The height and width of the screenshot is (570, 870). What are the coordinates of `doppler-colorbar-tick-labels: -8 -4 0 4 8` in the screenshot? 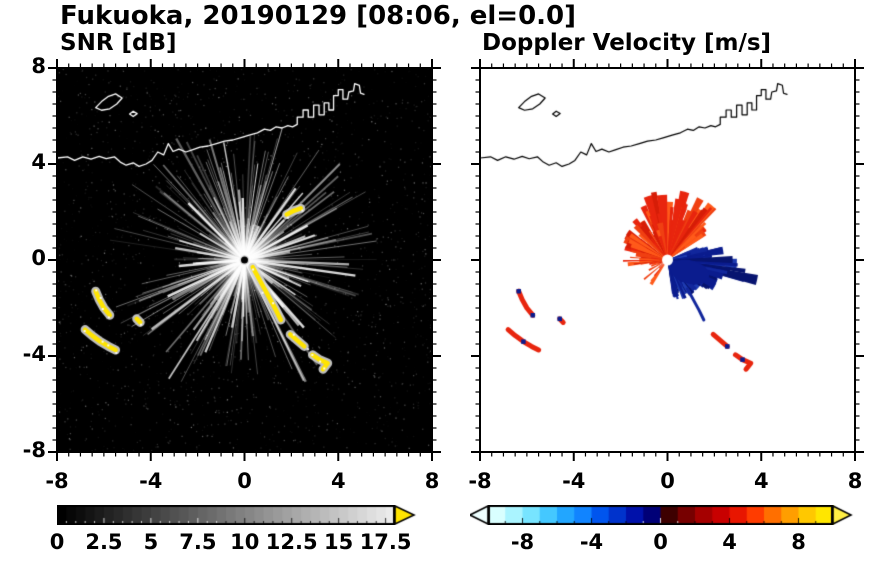 It's located at (662, 544).